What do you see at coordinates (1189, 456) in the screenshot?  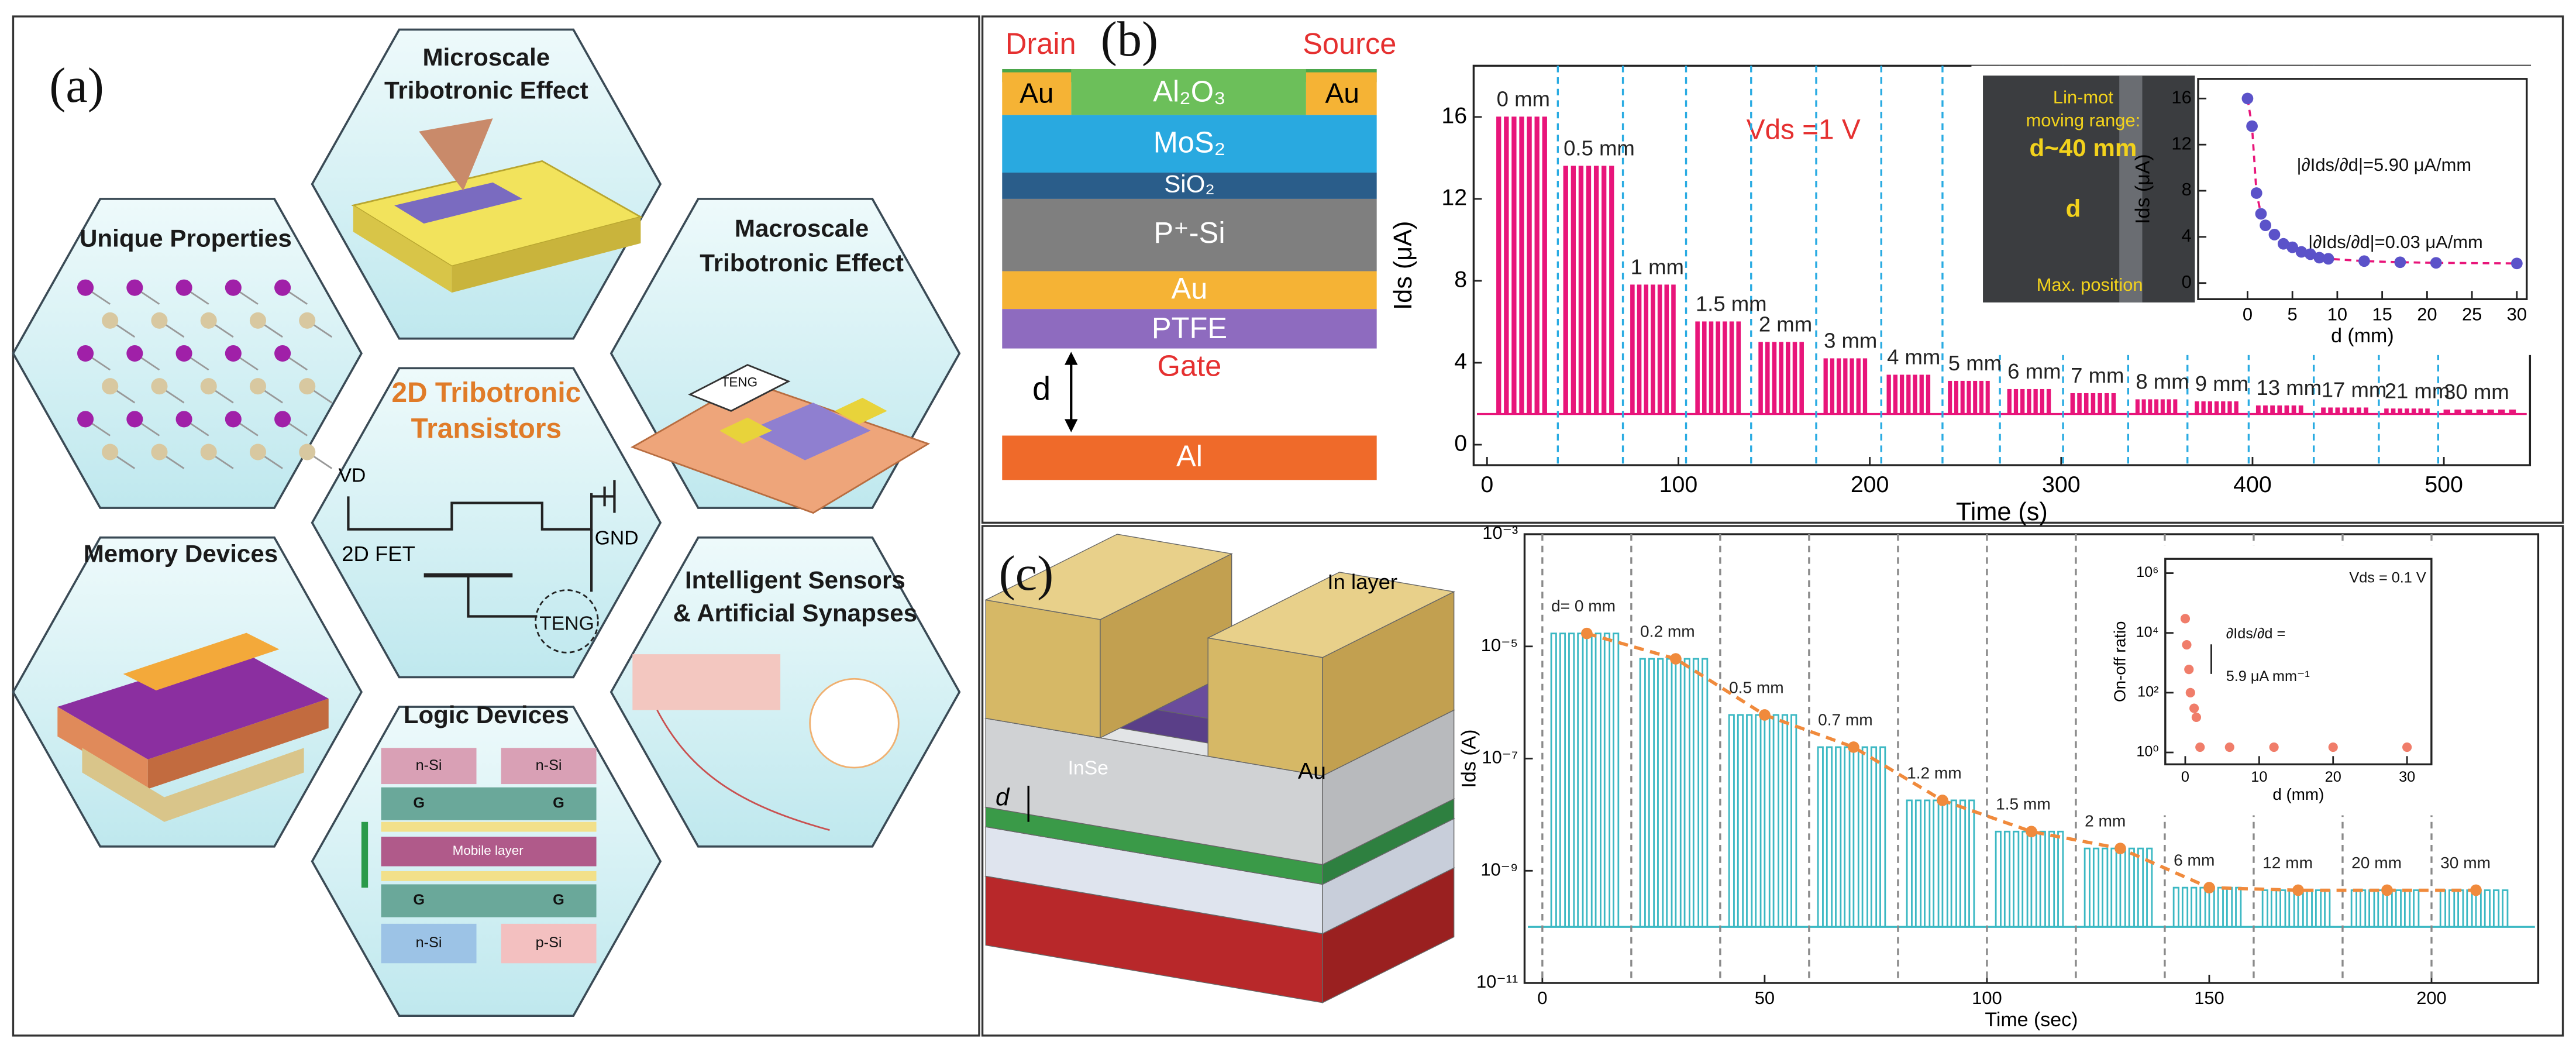 I see `layer-label: Al` at bounding box center [1189, 456].